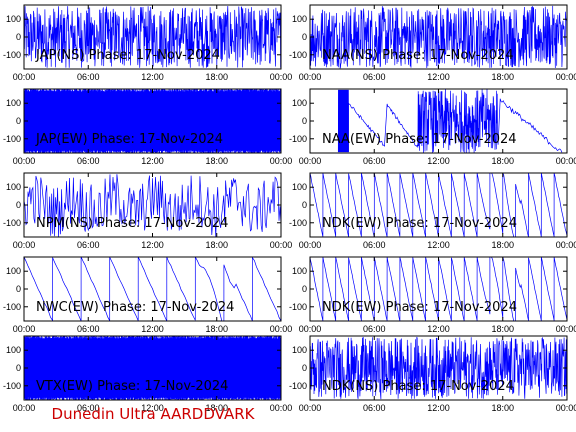 This screenshot has width=576, height=432. Describe the element at coordinates (127, 55) in the screenshot. I see `panel-title: JAP(NS) Phase: 17-Nov-2024` at that location.